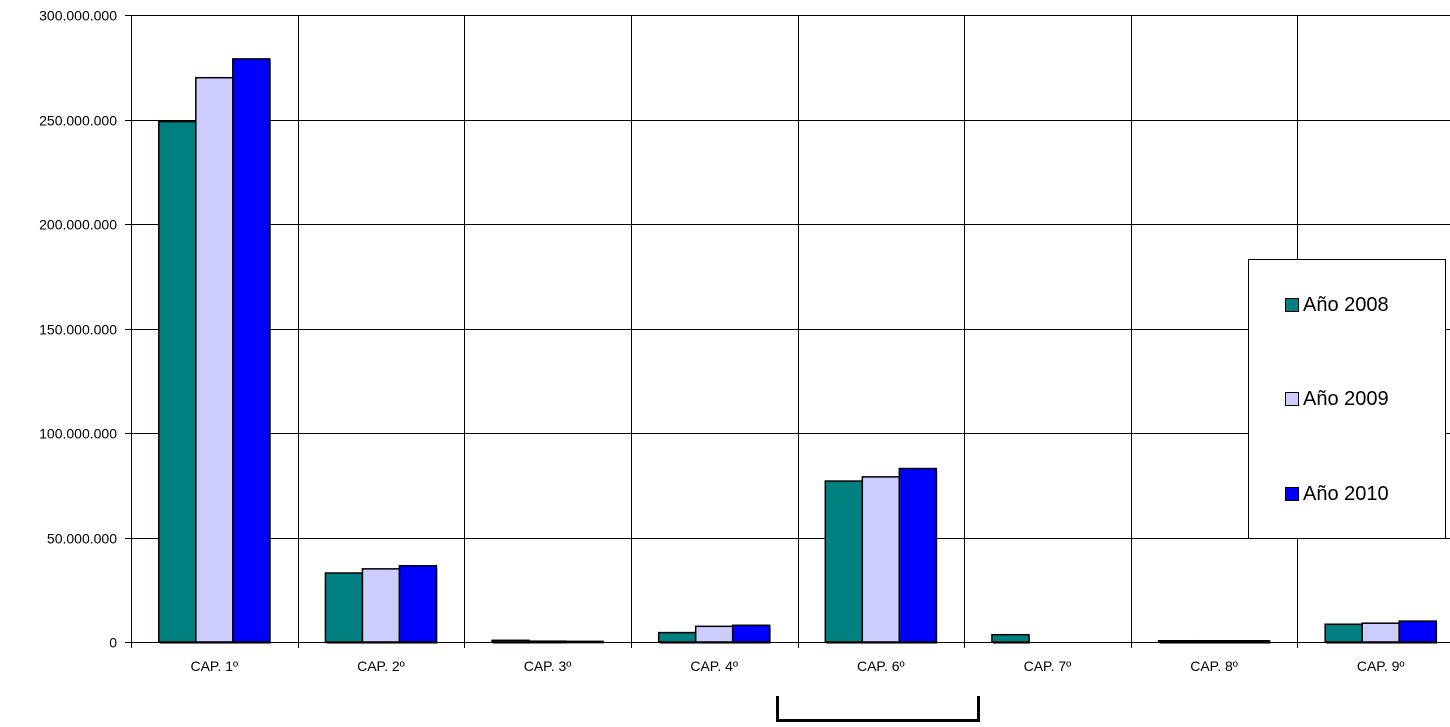  Describe the element at coordinates (1346, 493) in the screenshot. I see `legend-label-2010: Año 2010` at that location.